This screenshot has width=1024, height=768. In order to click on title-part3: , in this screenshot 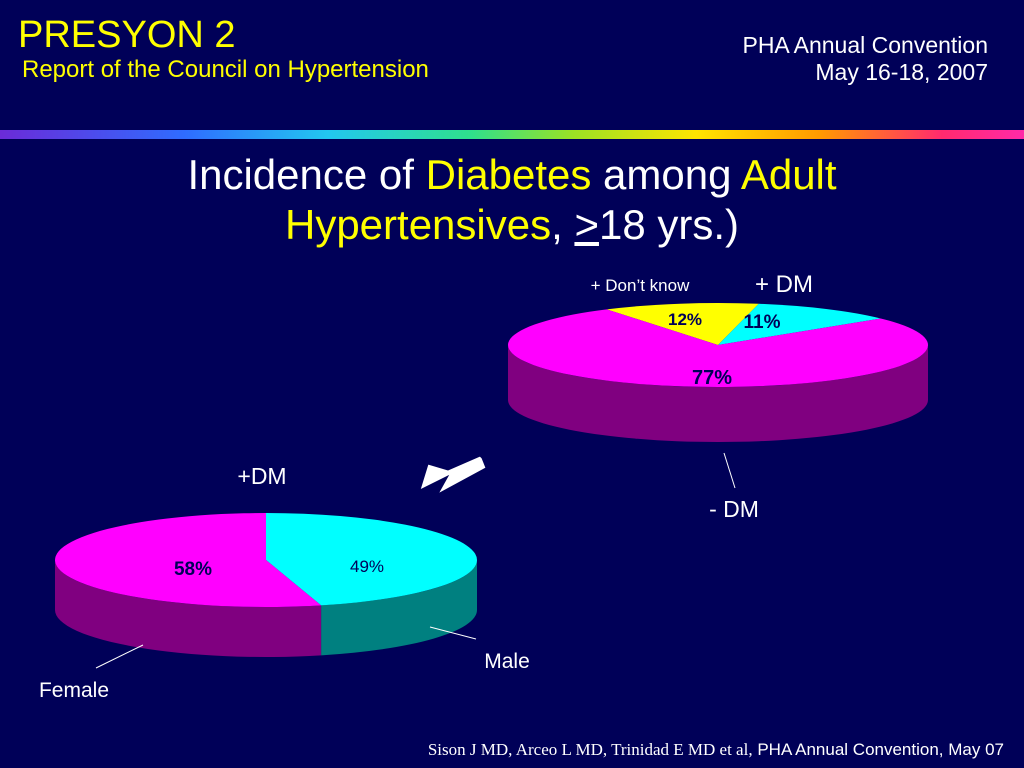, I will do `click(563, 224)`.